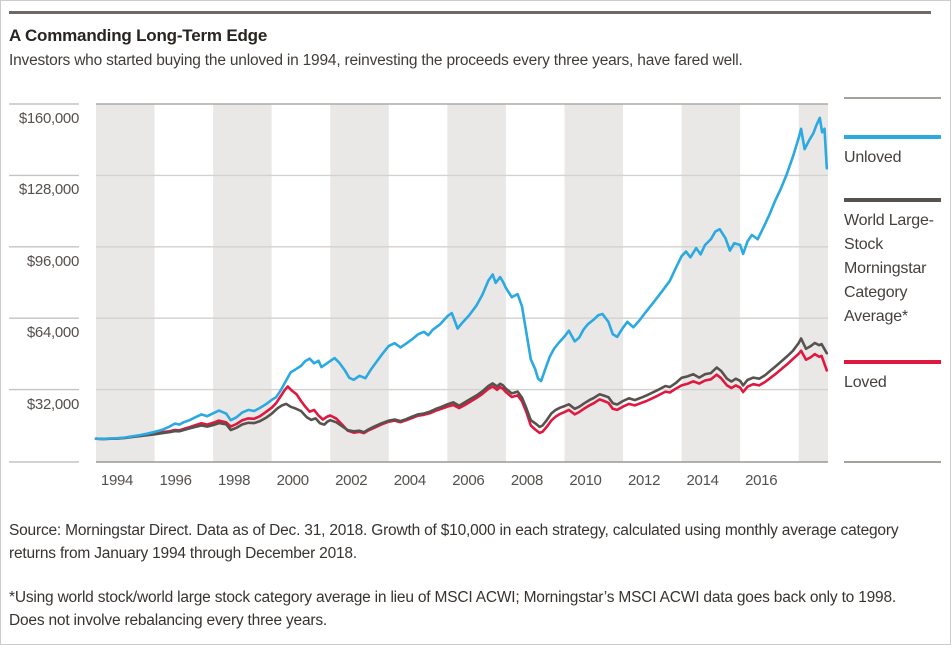 The image size is (951, 645). Describe the element at coordinates (52, 261) in the screenshot. I see `y-axis-label: $96,000` at that location.